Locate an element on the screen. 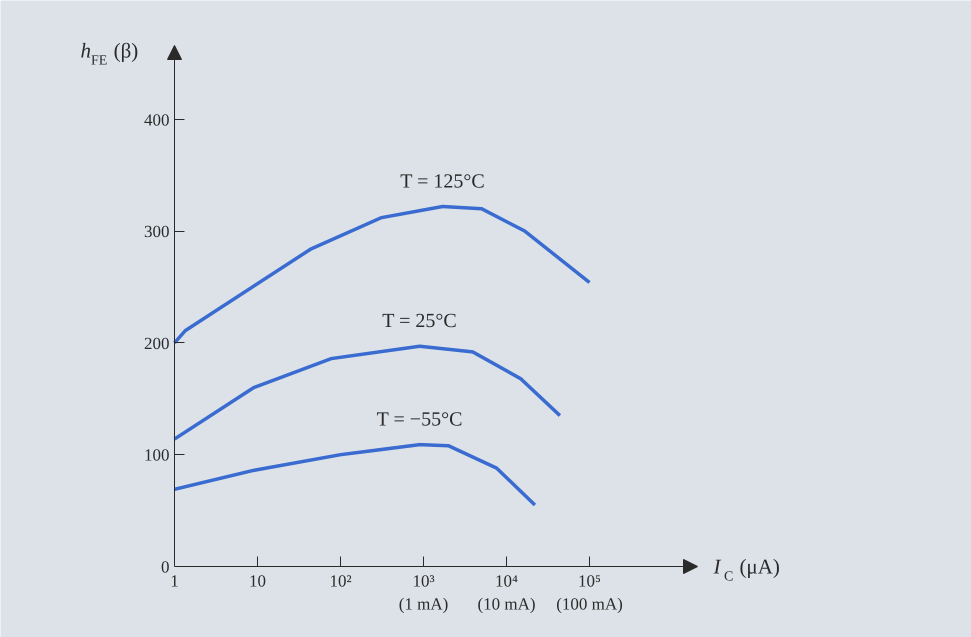  series-label: T = 25°C is located at coordinates (419, 321).